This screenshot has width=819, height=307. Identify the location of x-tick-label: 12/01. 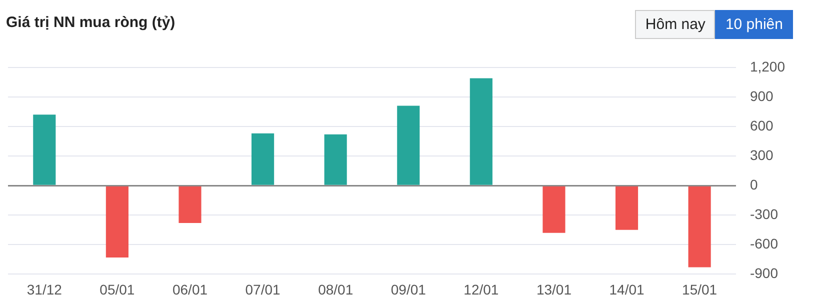
(481, 289).